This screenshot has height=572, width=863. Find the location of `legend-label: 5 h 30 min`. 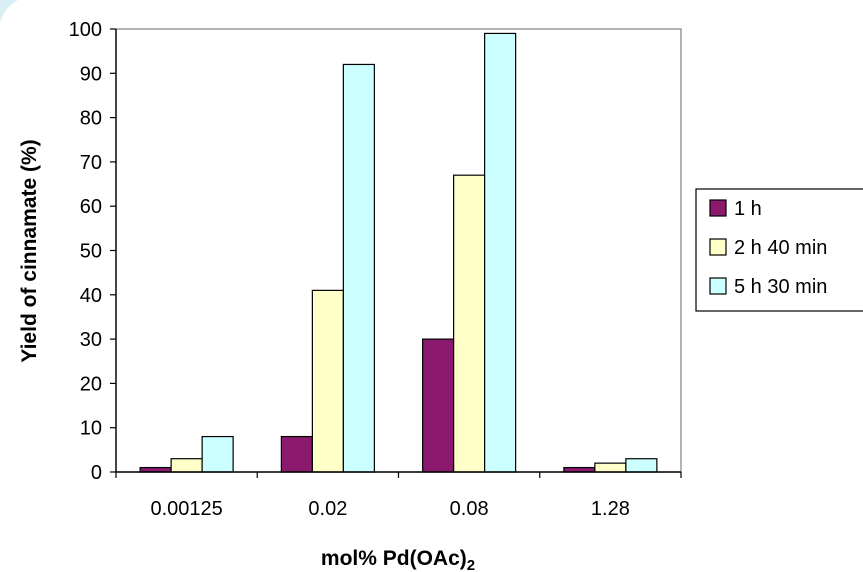

legend-label: 5 h 30 min is located at coordinates (780, 287).